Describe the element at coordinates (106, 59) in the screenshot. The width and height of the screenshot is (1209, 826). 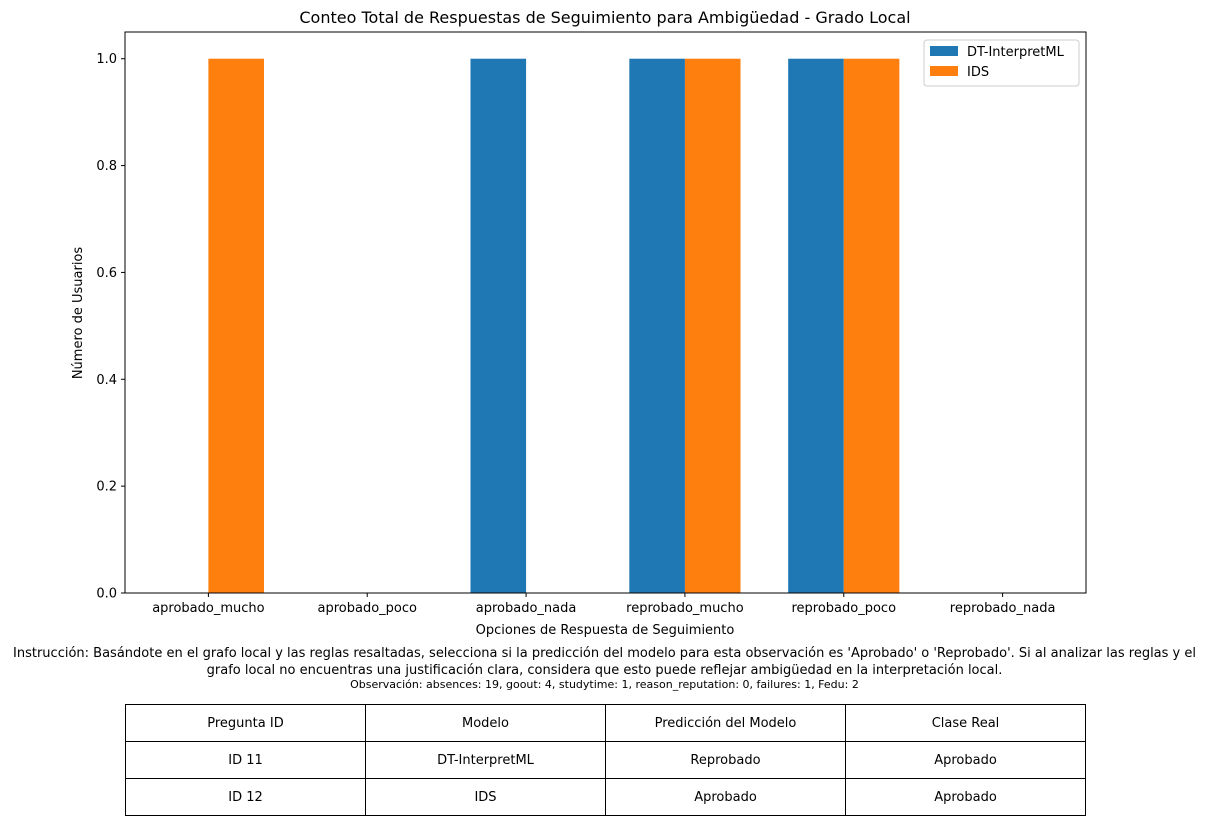
I see `y-tick-label: 1.0` at that location.